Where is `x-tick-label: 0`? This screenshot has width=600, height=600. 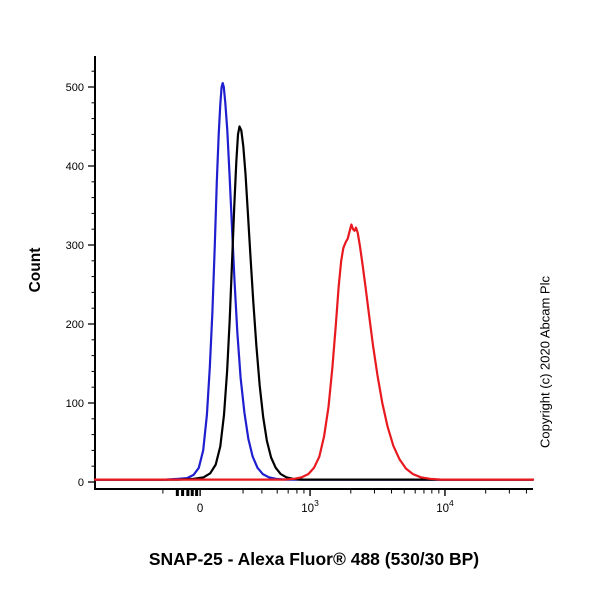 x-tick-label: 0 is located at coordinates (200, 509).